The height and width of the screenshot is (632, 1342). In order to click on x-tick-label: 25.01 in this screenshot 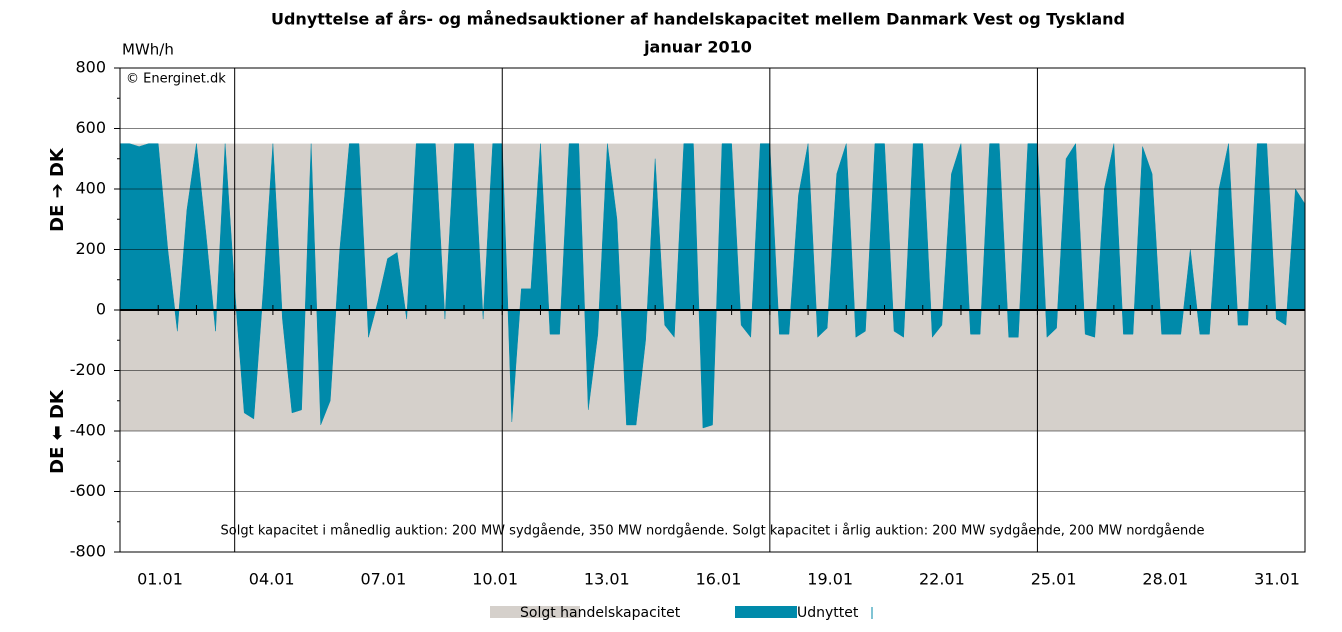, I will do `click(1054, 579)`.